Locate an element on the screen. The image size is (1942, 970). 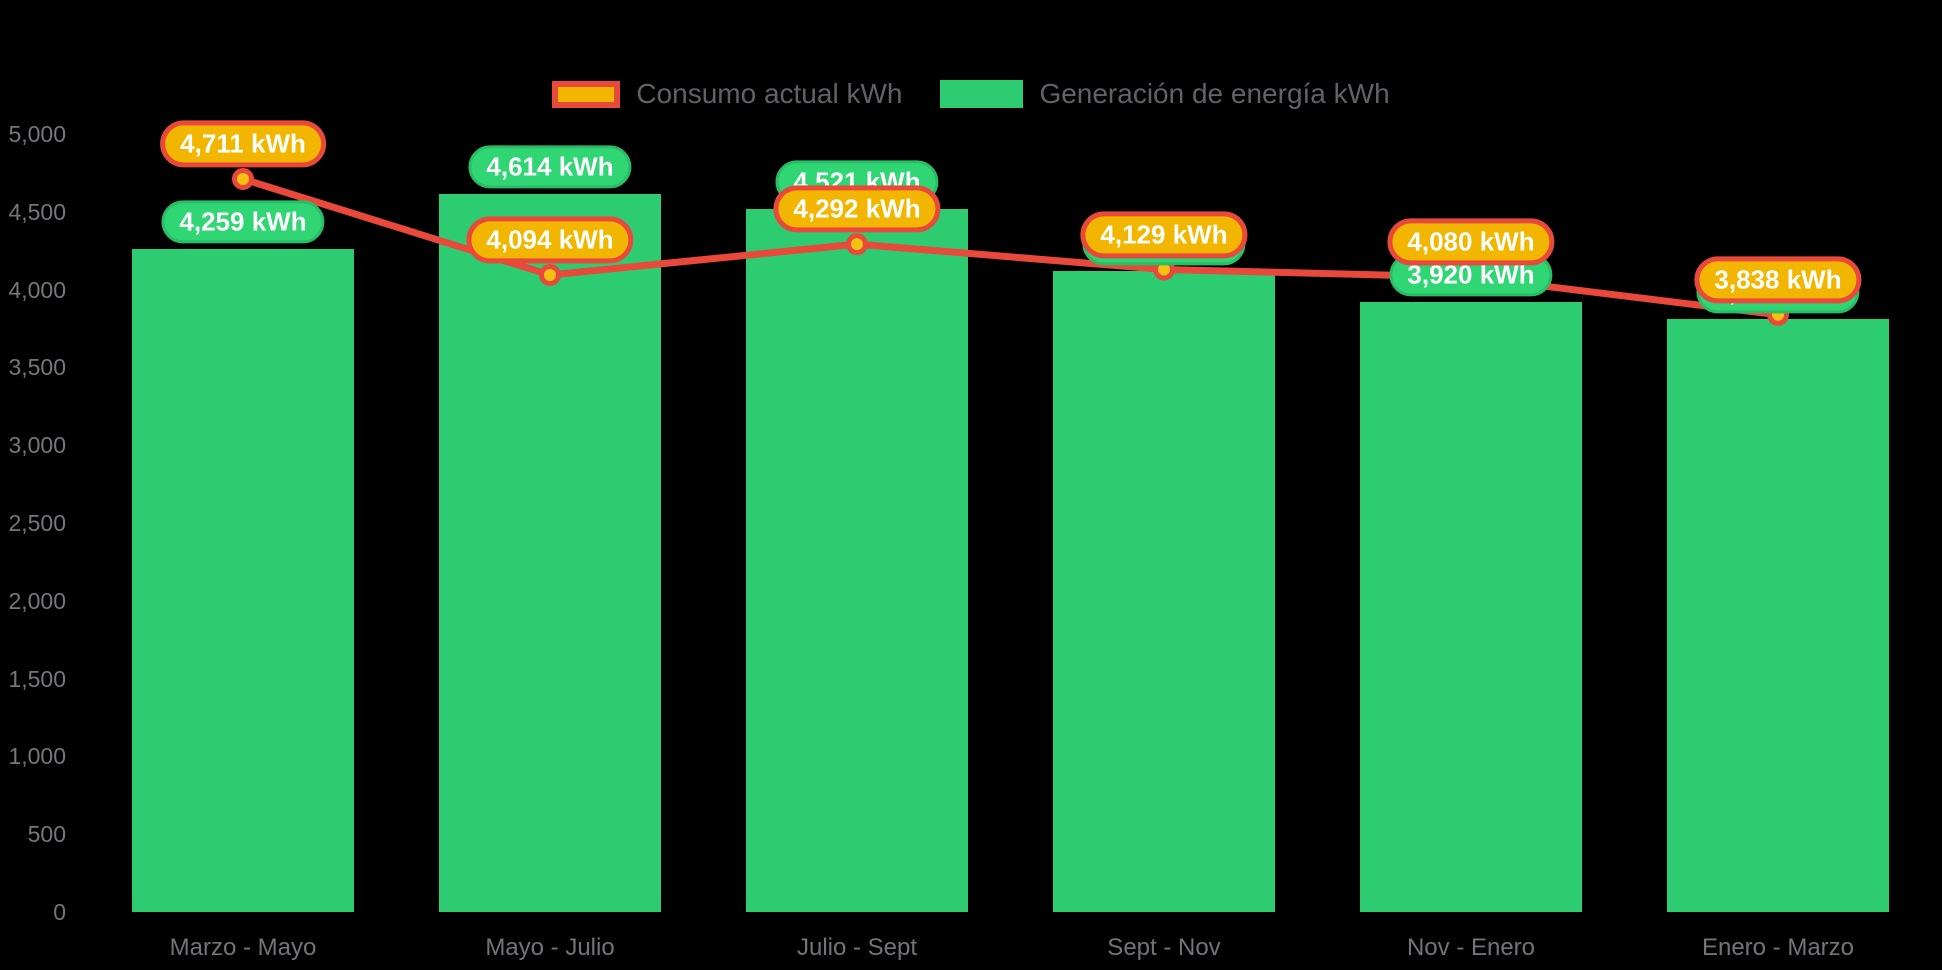
consumption-value-badge: 4,080 kWh is located at coordinates (1471, 242).